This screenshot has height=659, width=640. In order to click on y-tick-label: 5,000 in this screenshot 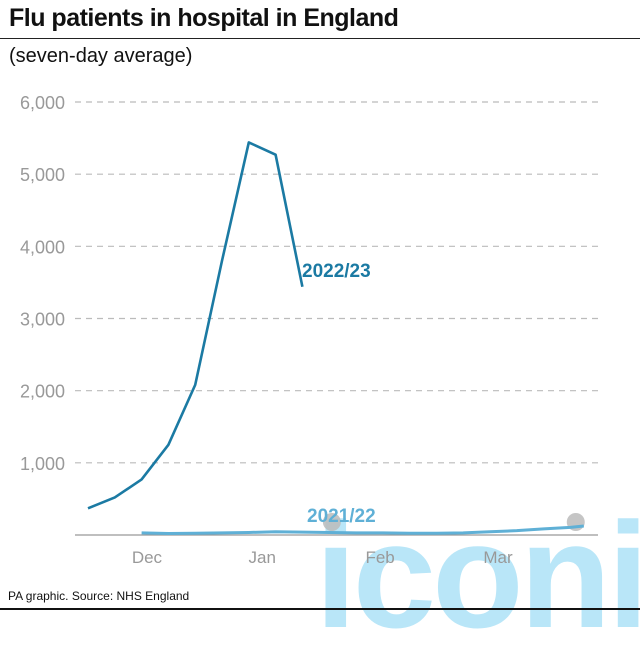, I will do `click(42, 175)`.